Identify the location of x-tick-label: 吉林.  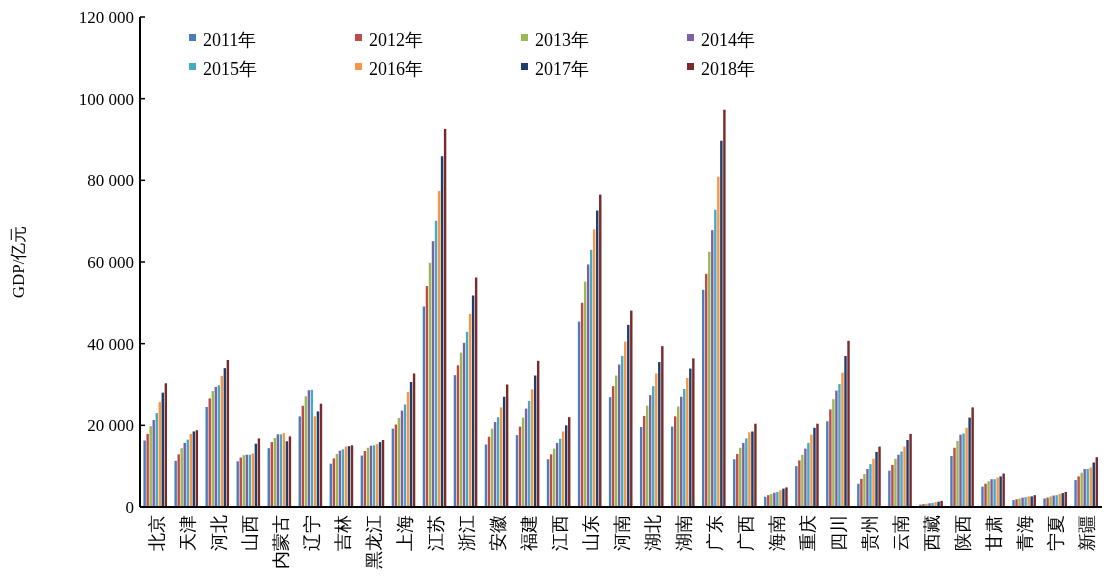
(342, 533).